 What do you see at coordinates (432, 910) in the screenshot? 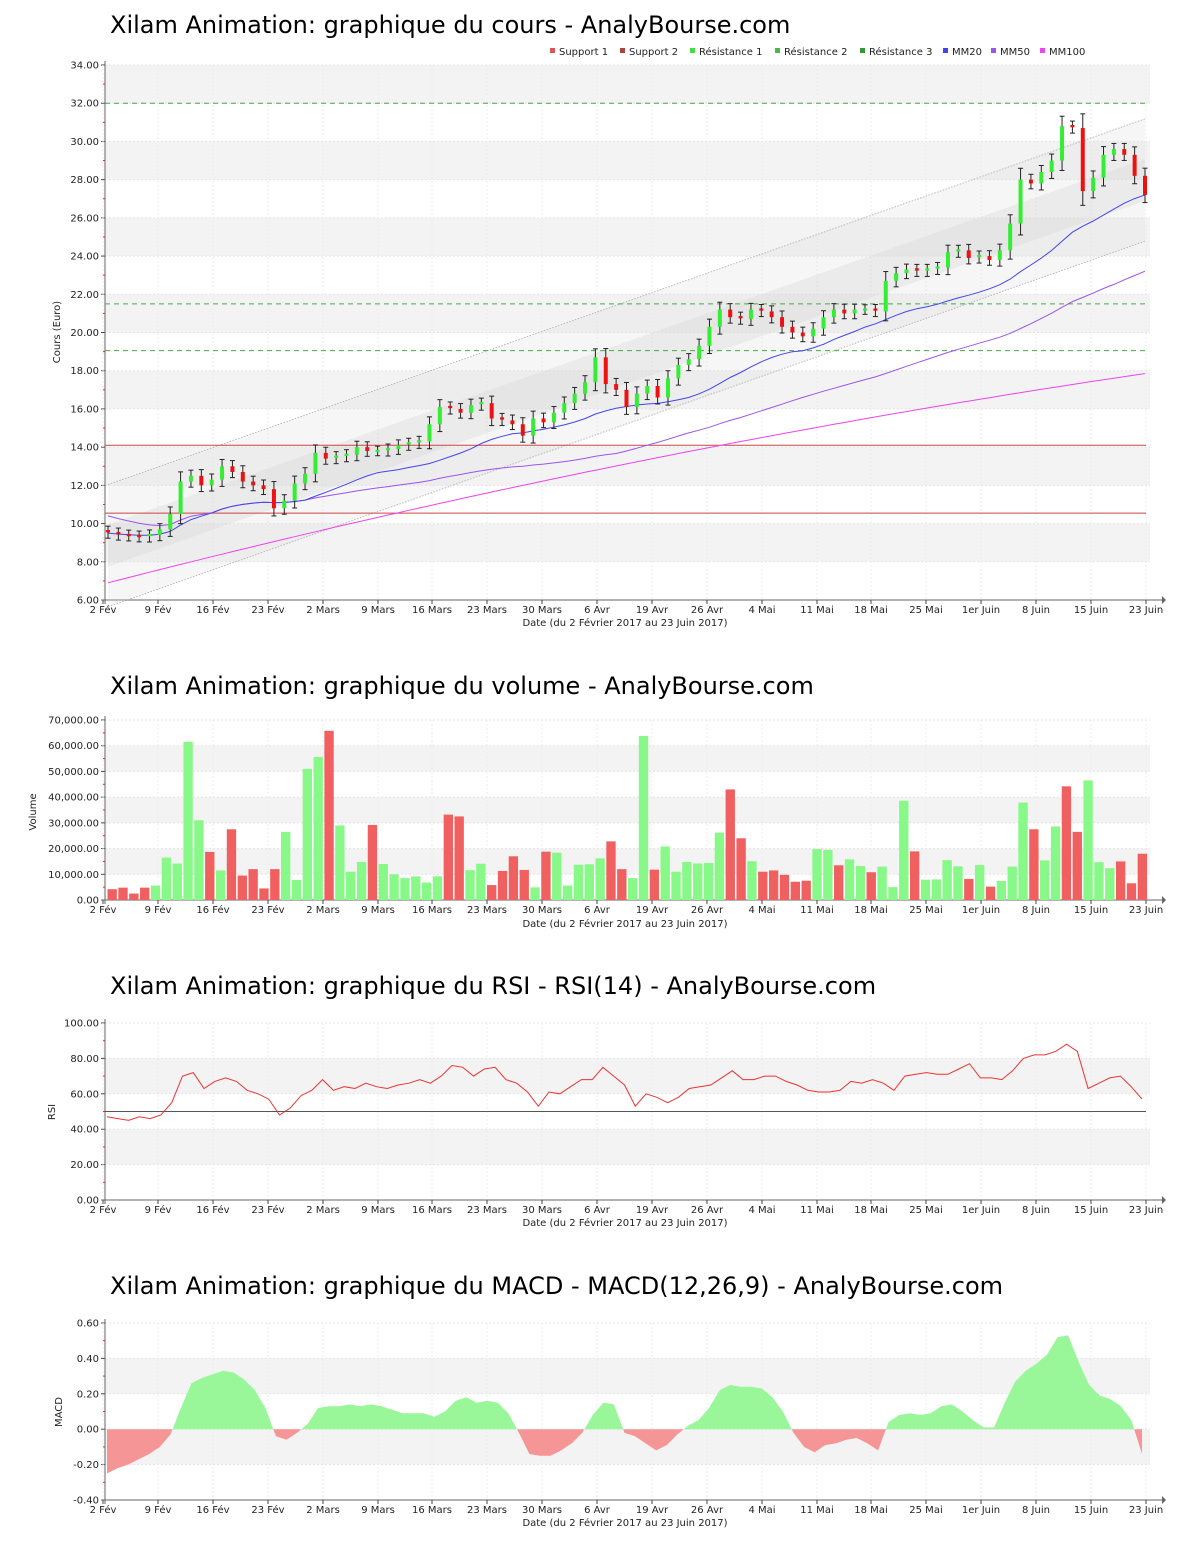
I see `volume-x-tick-label: 16 Mars` at bounding box center [432, 910].